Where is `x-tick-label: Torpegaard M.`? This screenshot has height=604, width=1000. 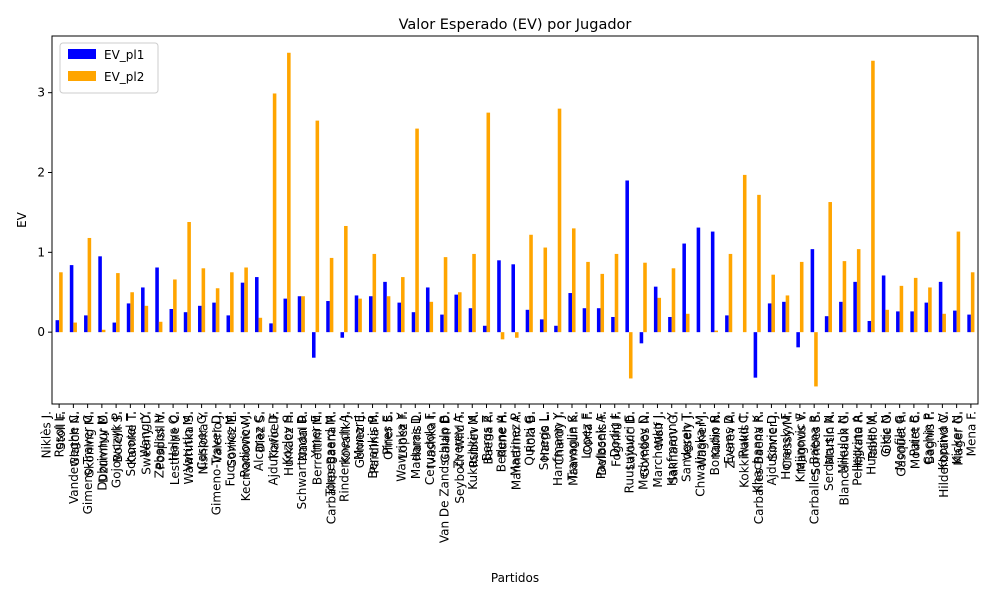
x-tick-label: Torpegaard M. is located at coordinates (330, 454).